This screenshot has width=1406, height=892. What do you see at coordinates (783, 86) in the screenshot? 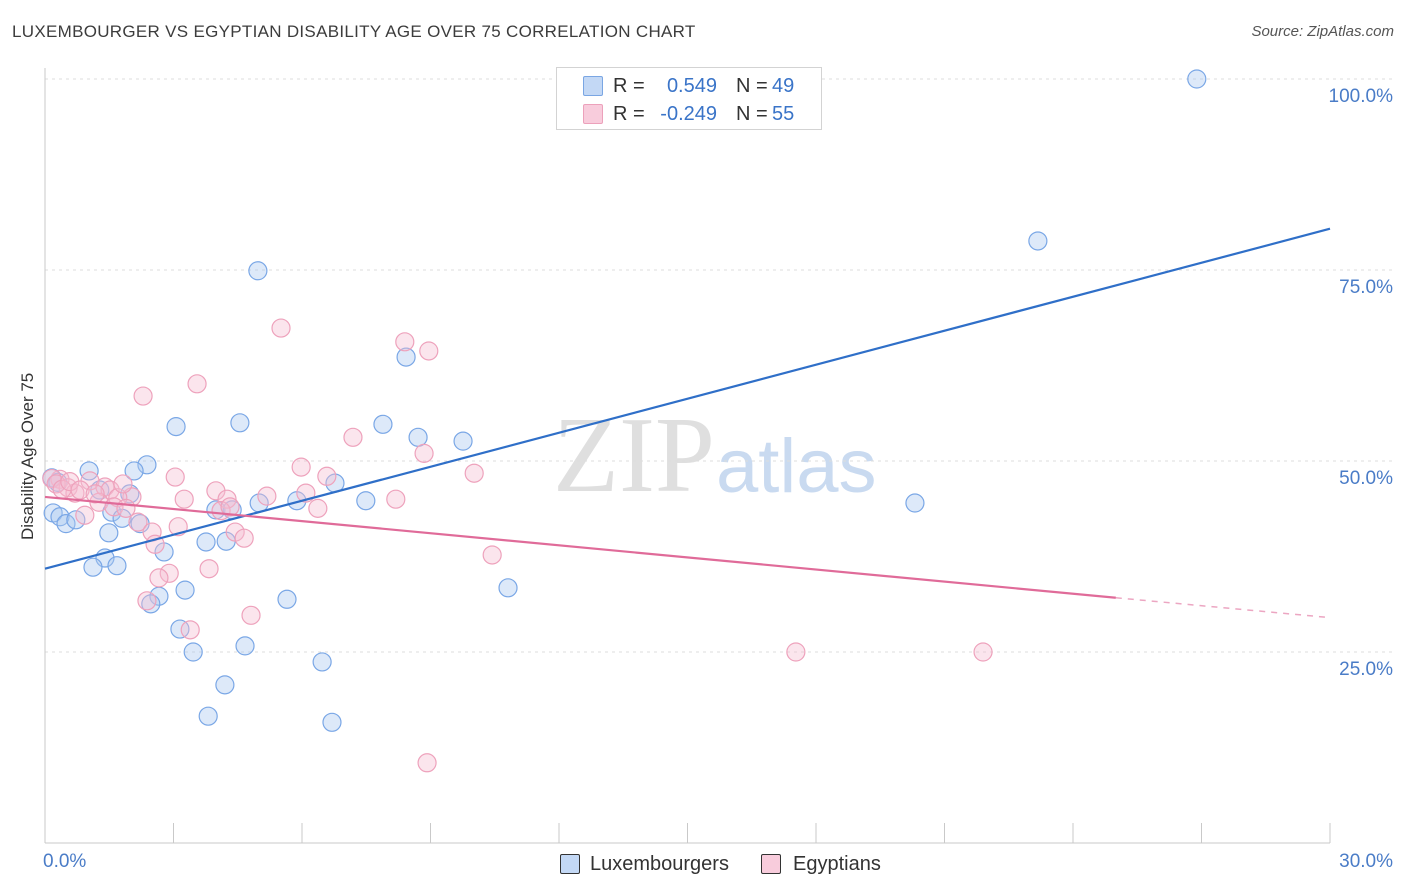
I see `legend-n-value: 49` at bounding box center [783, 86].